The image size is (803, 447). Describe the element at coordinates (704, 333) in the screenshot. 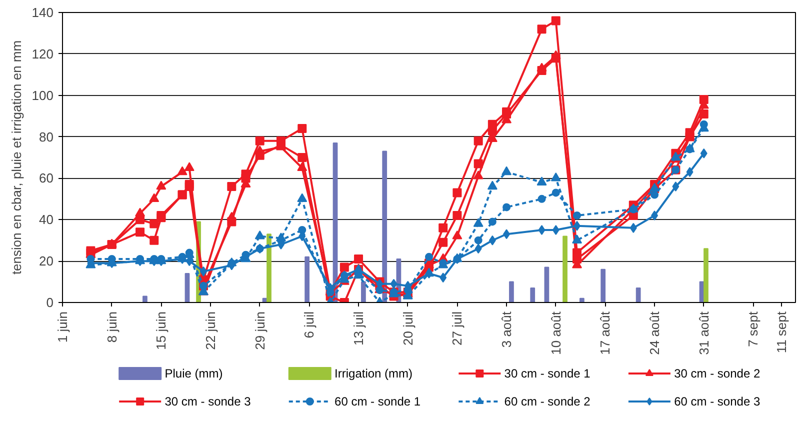

I see `x-tick-label: 31 août` at that location.